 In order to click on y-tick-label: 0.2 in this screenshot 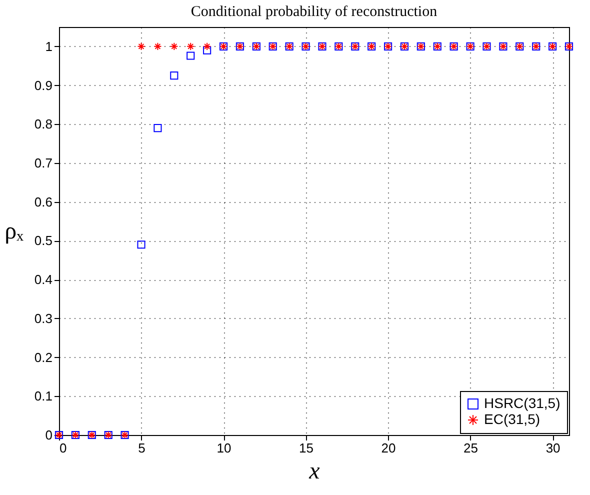, I will do `click(43, 357)`.